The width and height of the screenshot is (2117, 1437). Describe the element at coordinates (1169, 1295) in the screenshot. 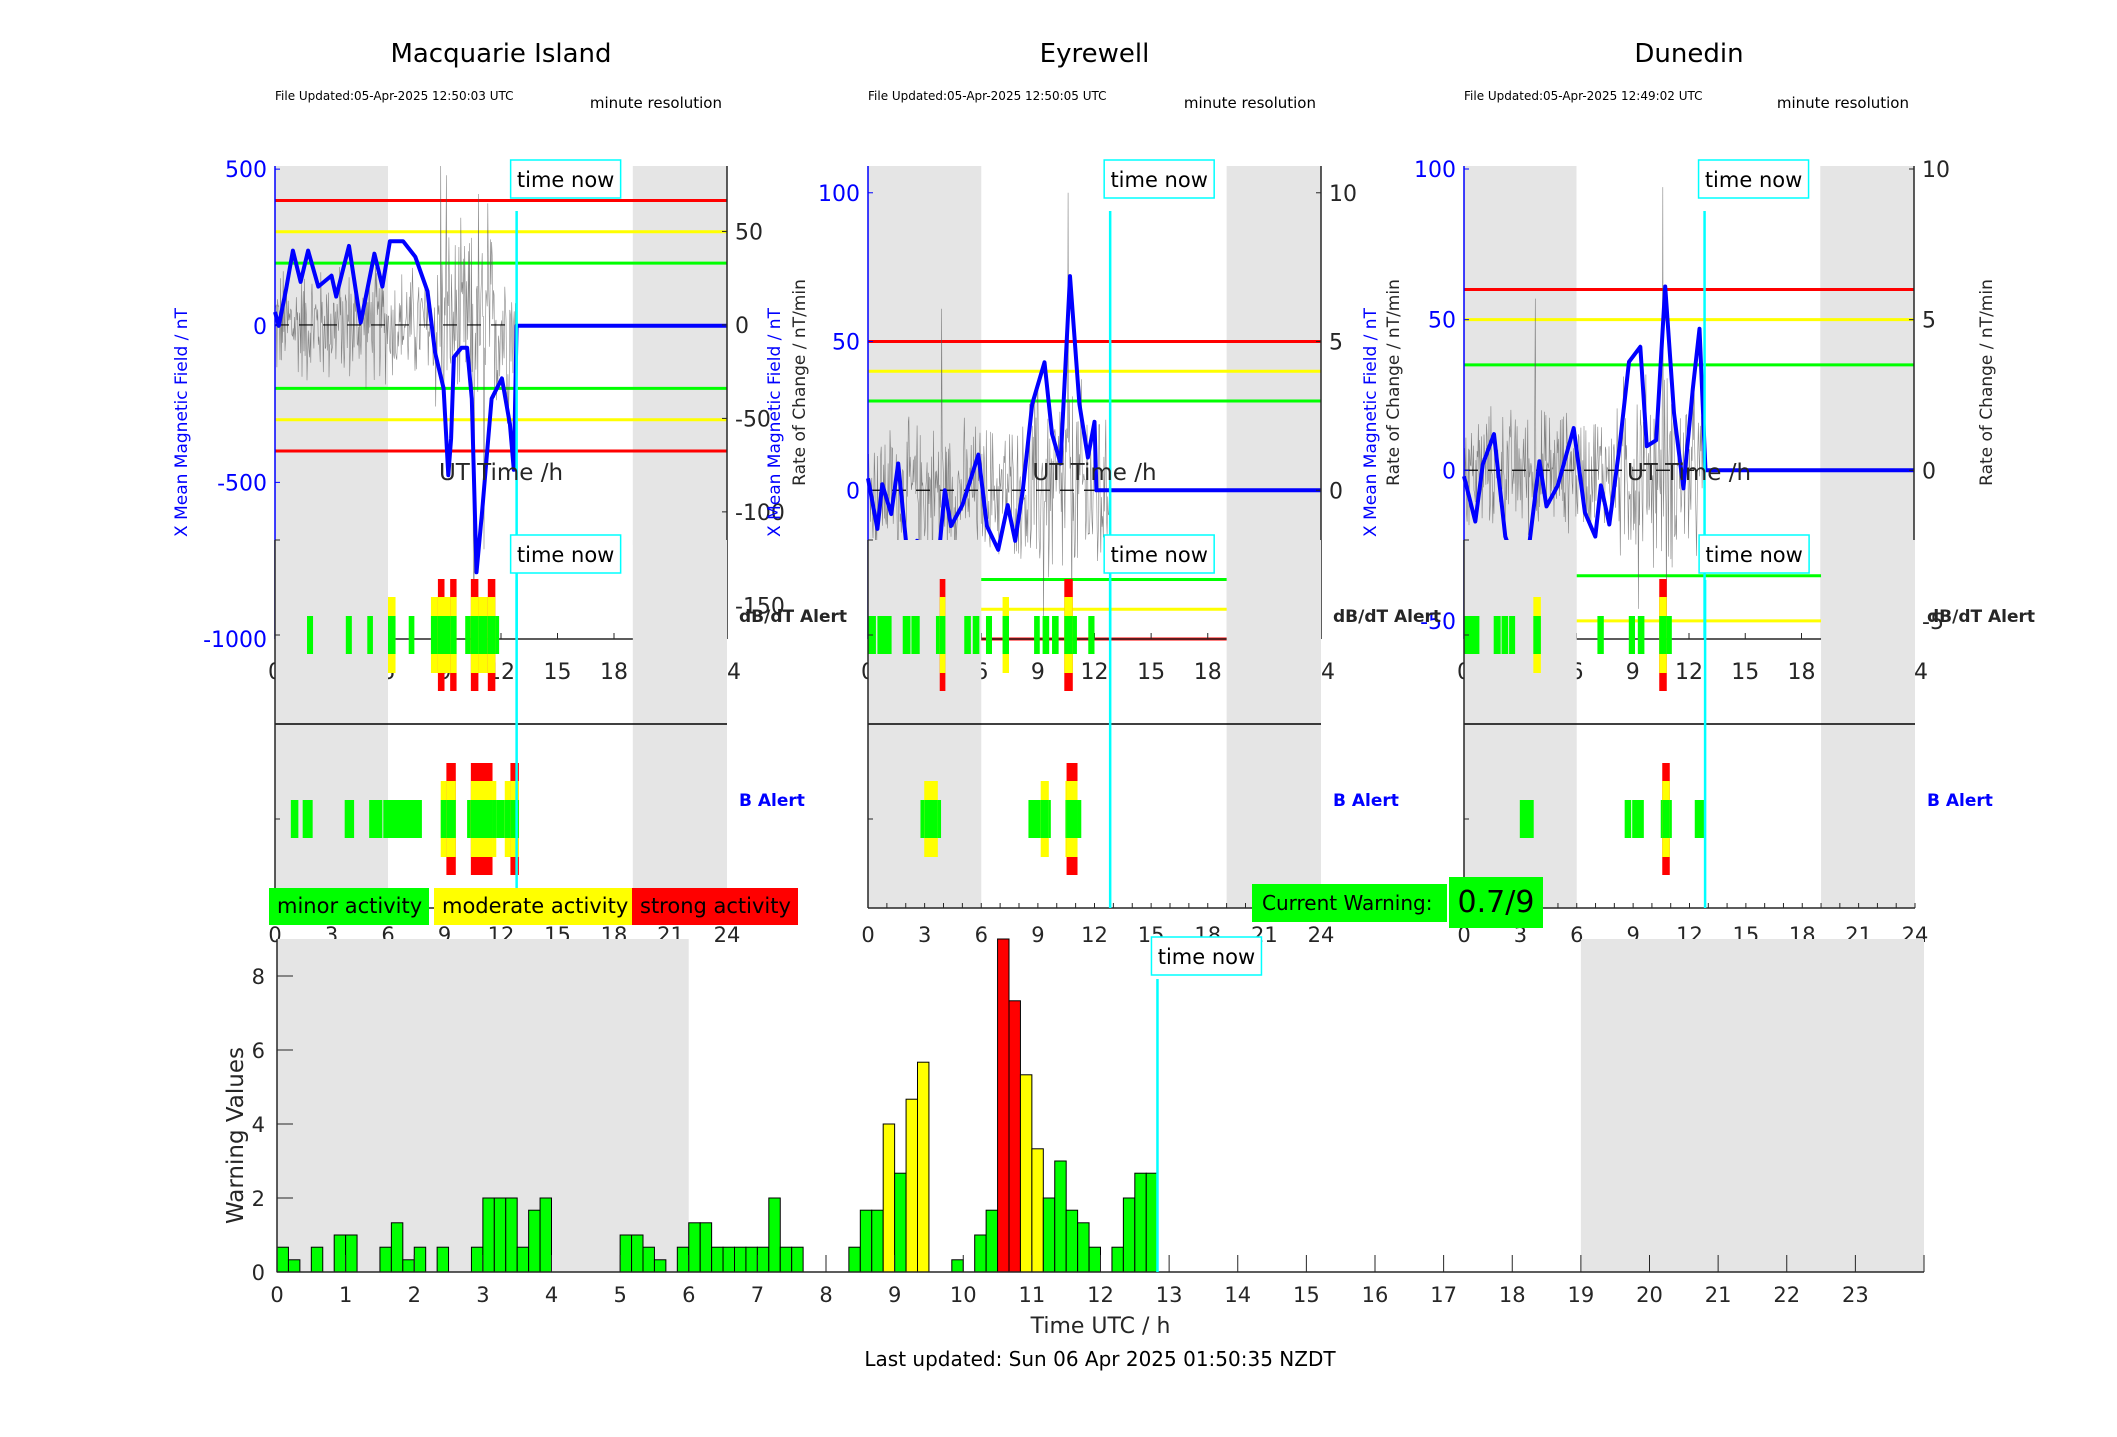

I see `x-tick-label: 13` at that location.